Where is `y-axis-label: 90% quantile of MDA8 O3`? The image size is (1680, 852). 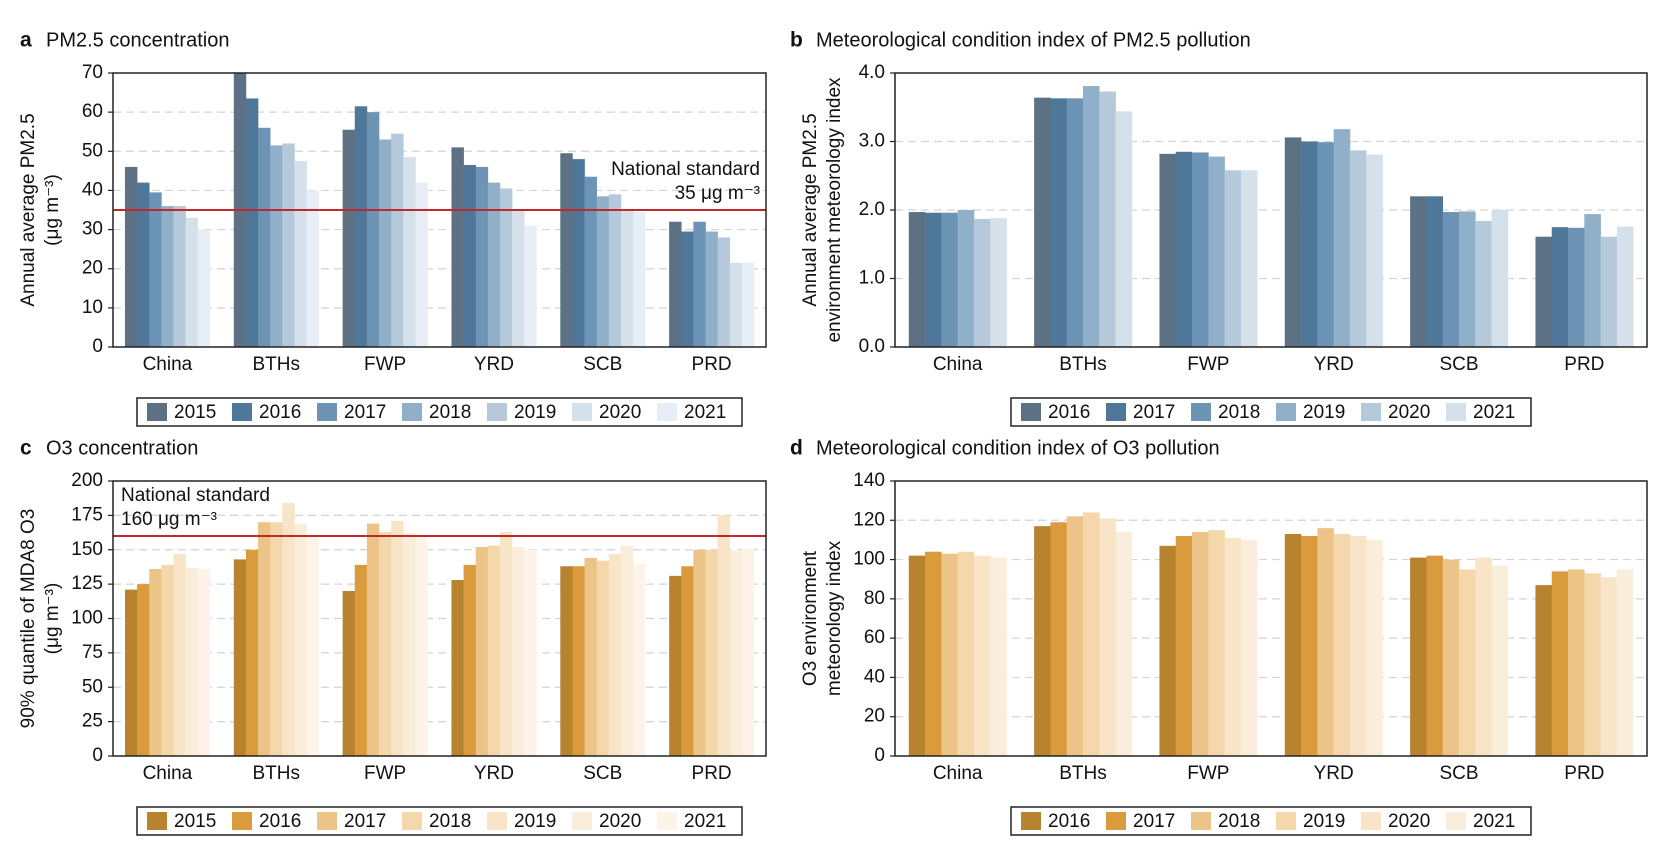
y-axis-label: 90% quantile of MDA8 O3 is located at coordinates (28, 619).